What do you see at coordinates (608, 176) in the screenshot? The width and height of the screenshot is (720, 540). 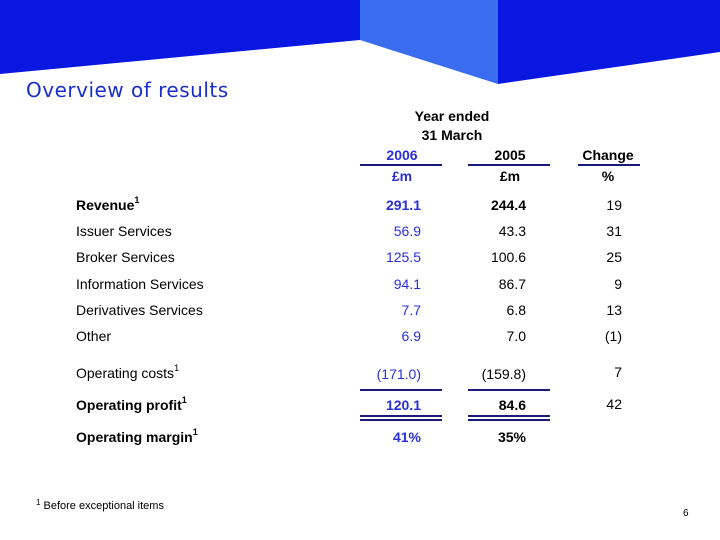 I see `unit-change: %` at bounding box center [608, 176].